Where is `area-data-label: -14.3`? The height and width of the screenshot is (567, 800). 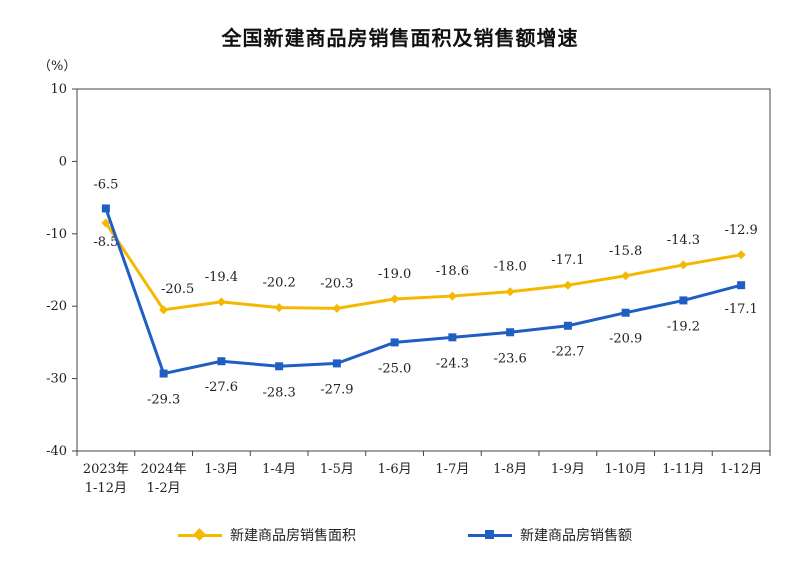 area-data-label: -14.3 is located at coordinates (683, 240).